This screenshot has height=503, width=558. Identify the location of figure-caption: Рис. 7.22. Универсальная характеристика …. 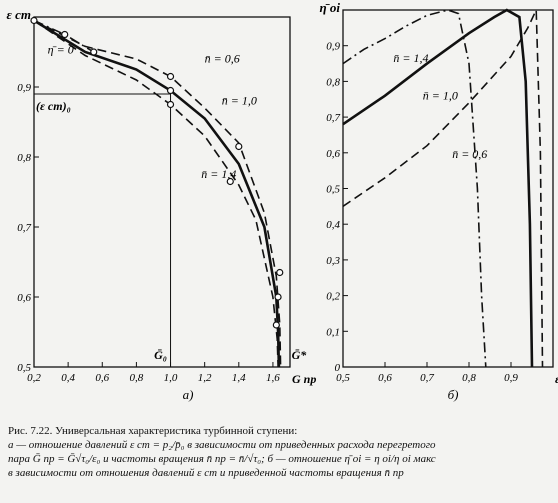
(279, 452).